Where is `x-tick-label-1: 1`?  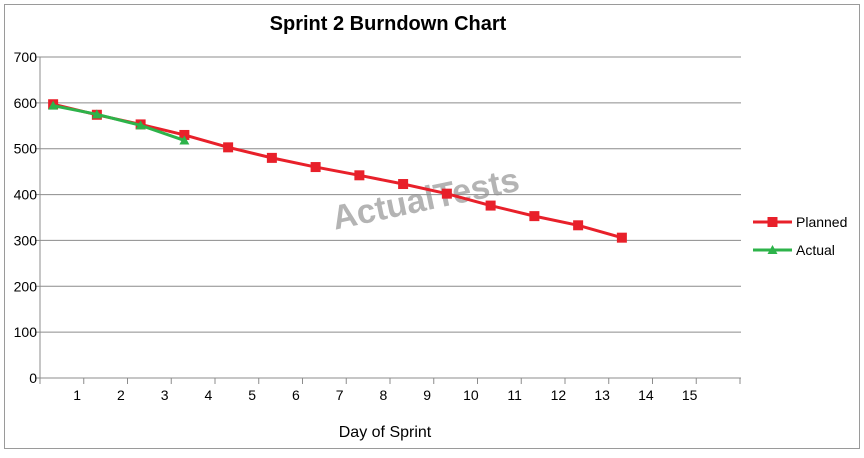
x-tick-label-1: 1 is located at coordinates (77, 395).